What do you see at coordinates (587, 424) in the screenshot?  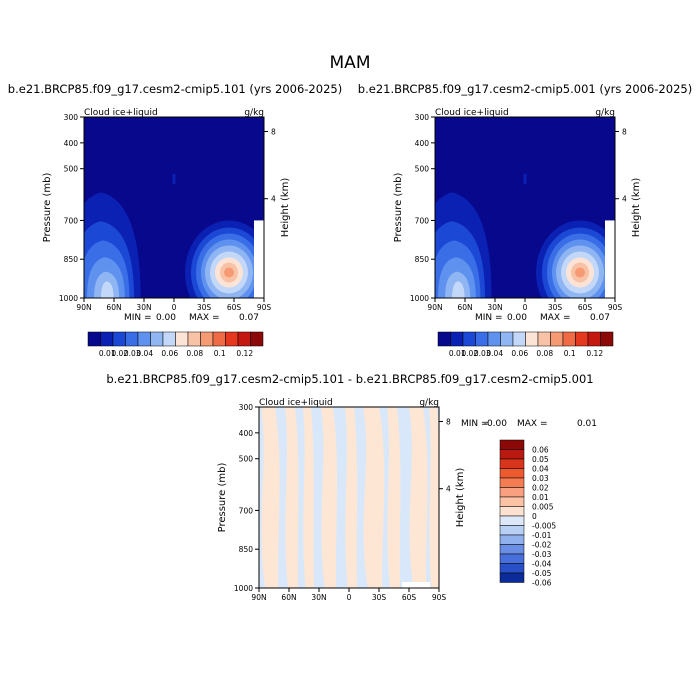 I see `max-value: 0.01` at bounding box center [587, 424].